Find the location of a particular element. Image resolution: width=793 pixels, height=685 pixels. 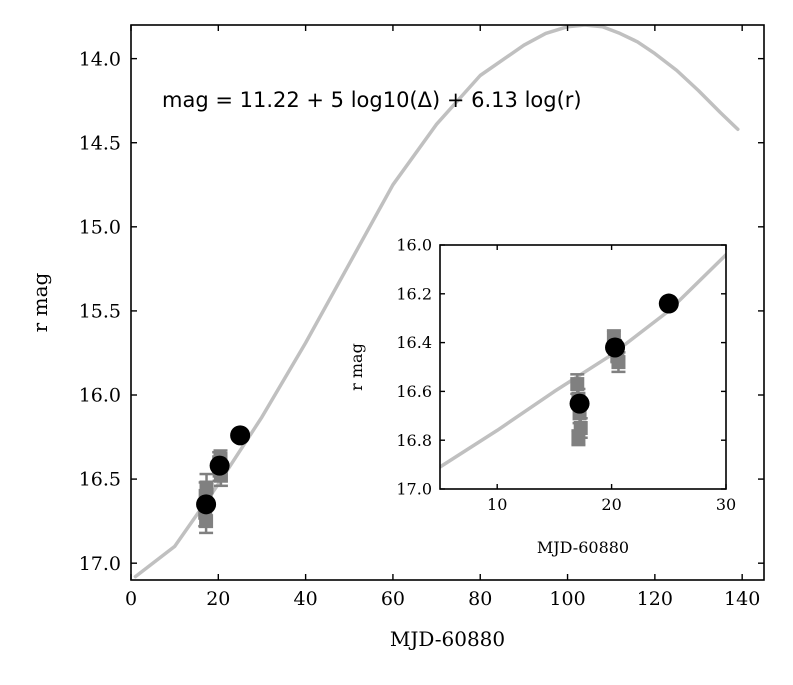

inset-axes-frame is located at coordinates (583, 367).